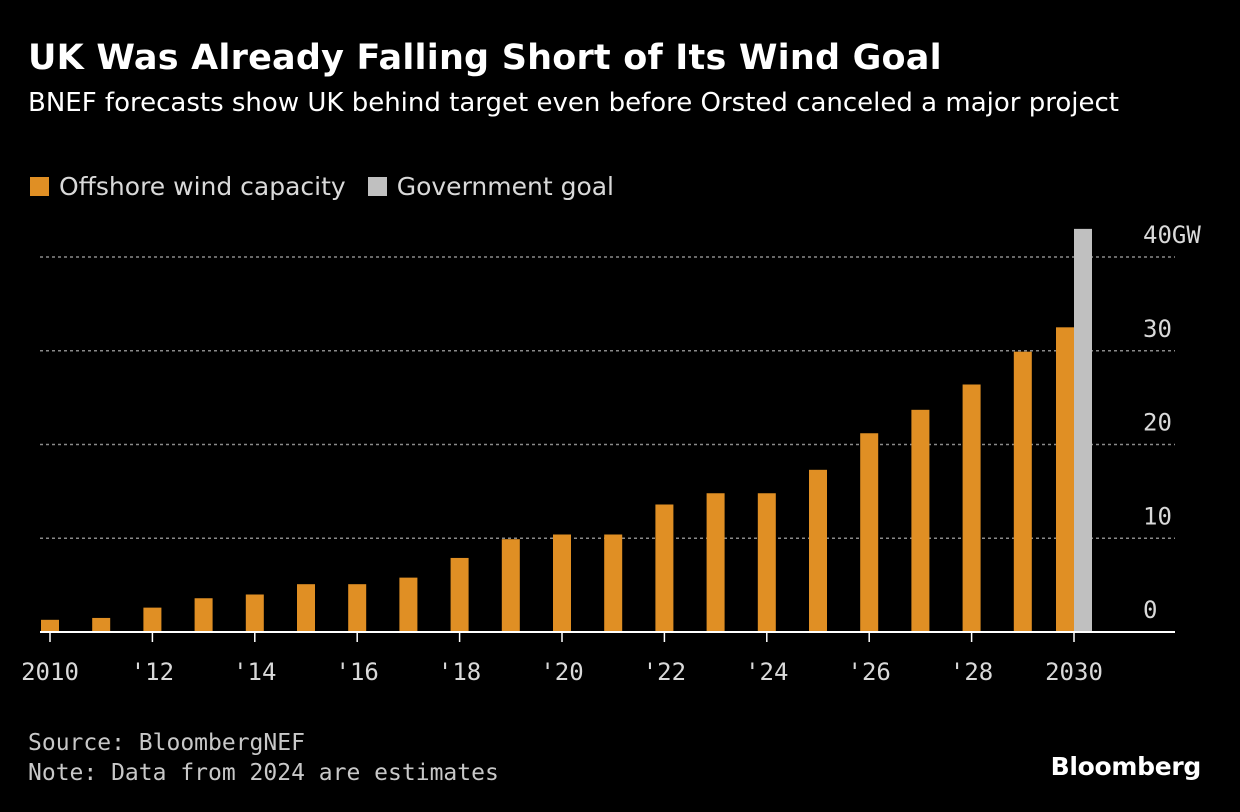 The width and height of the screenshot is (1240, 812). I want to click on chart-legend: Offshore wind capacity Government goal, so click(333, 186).